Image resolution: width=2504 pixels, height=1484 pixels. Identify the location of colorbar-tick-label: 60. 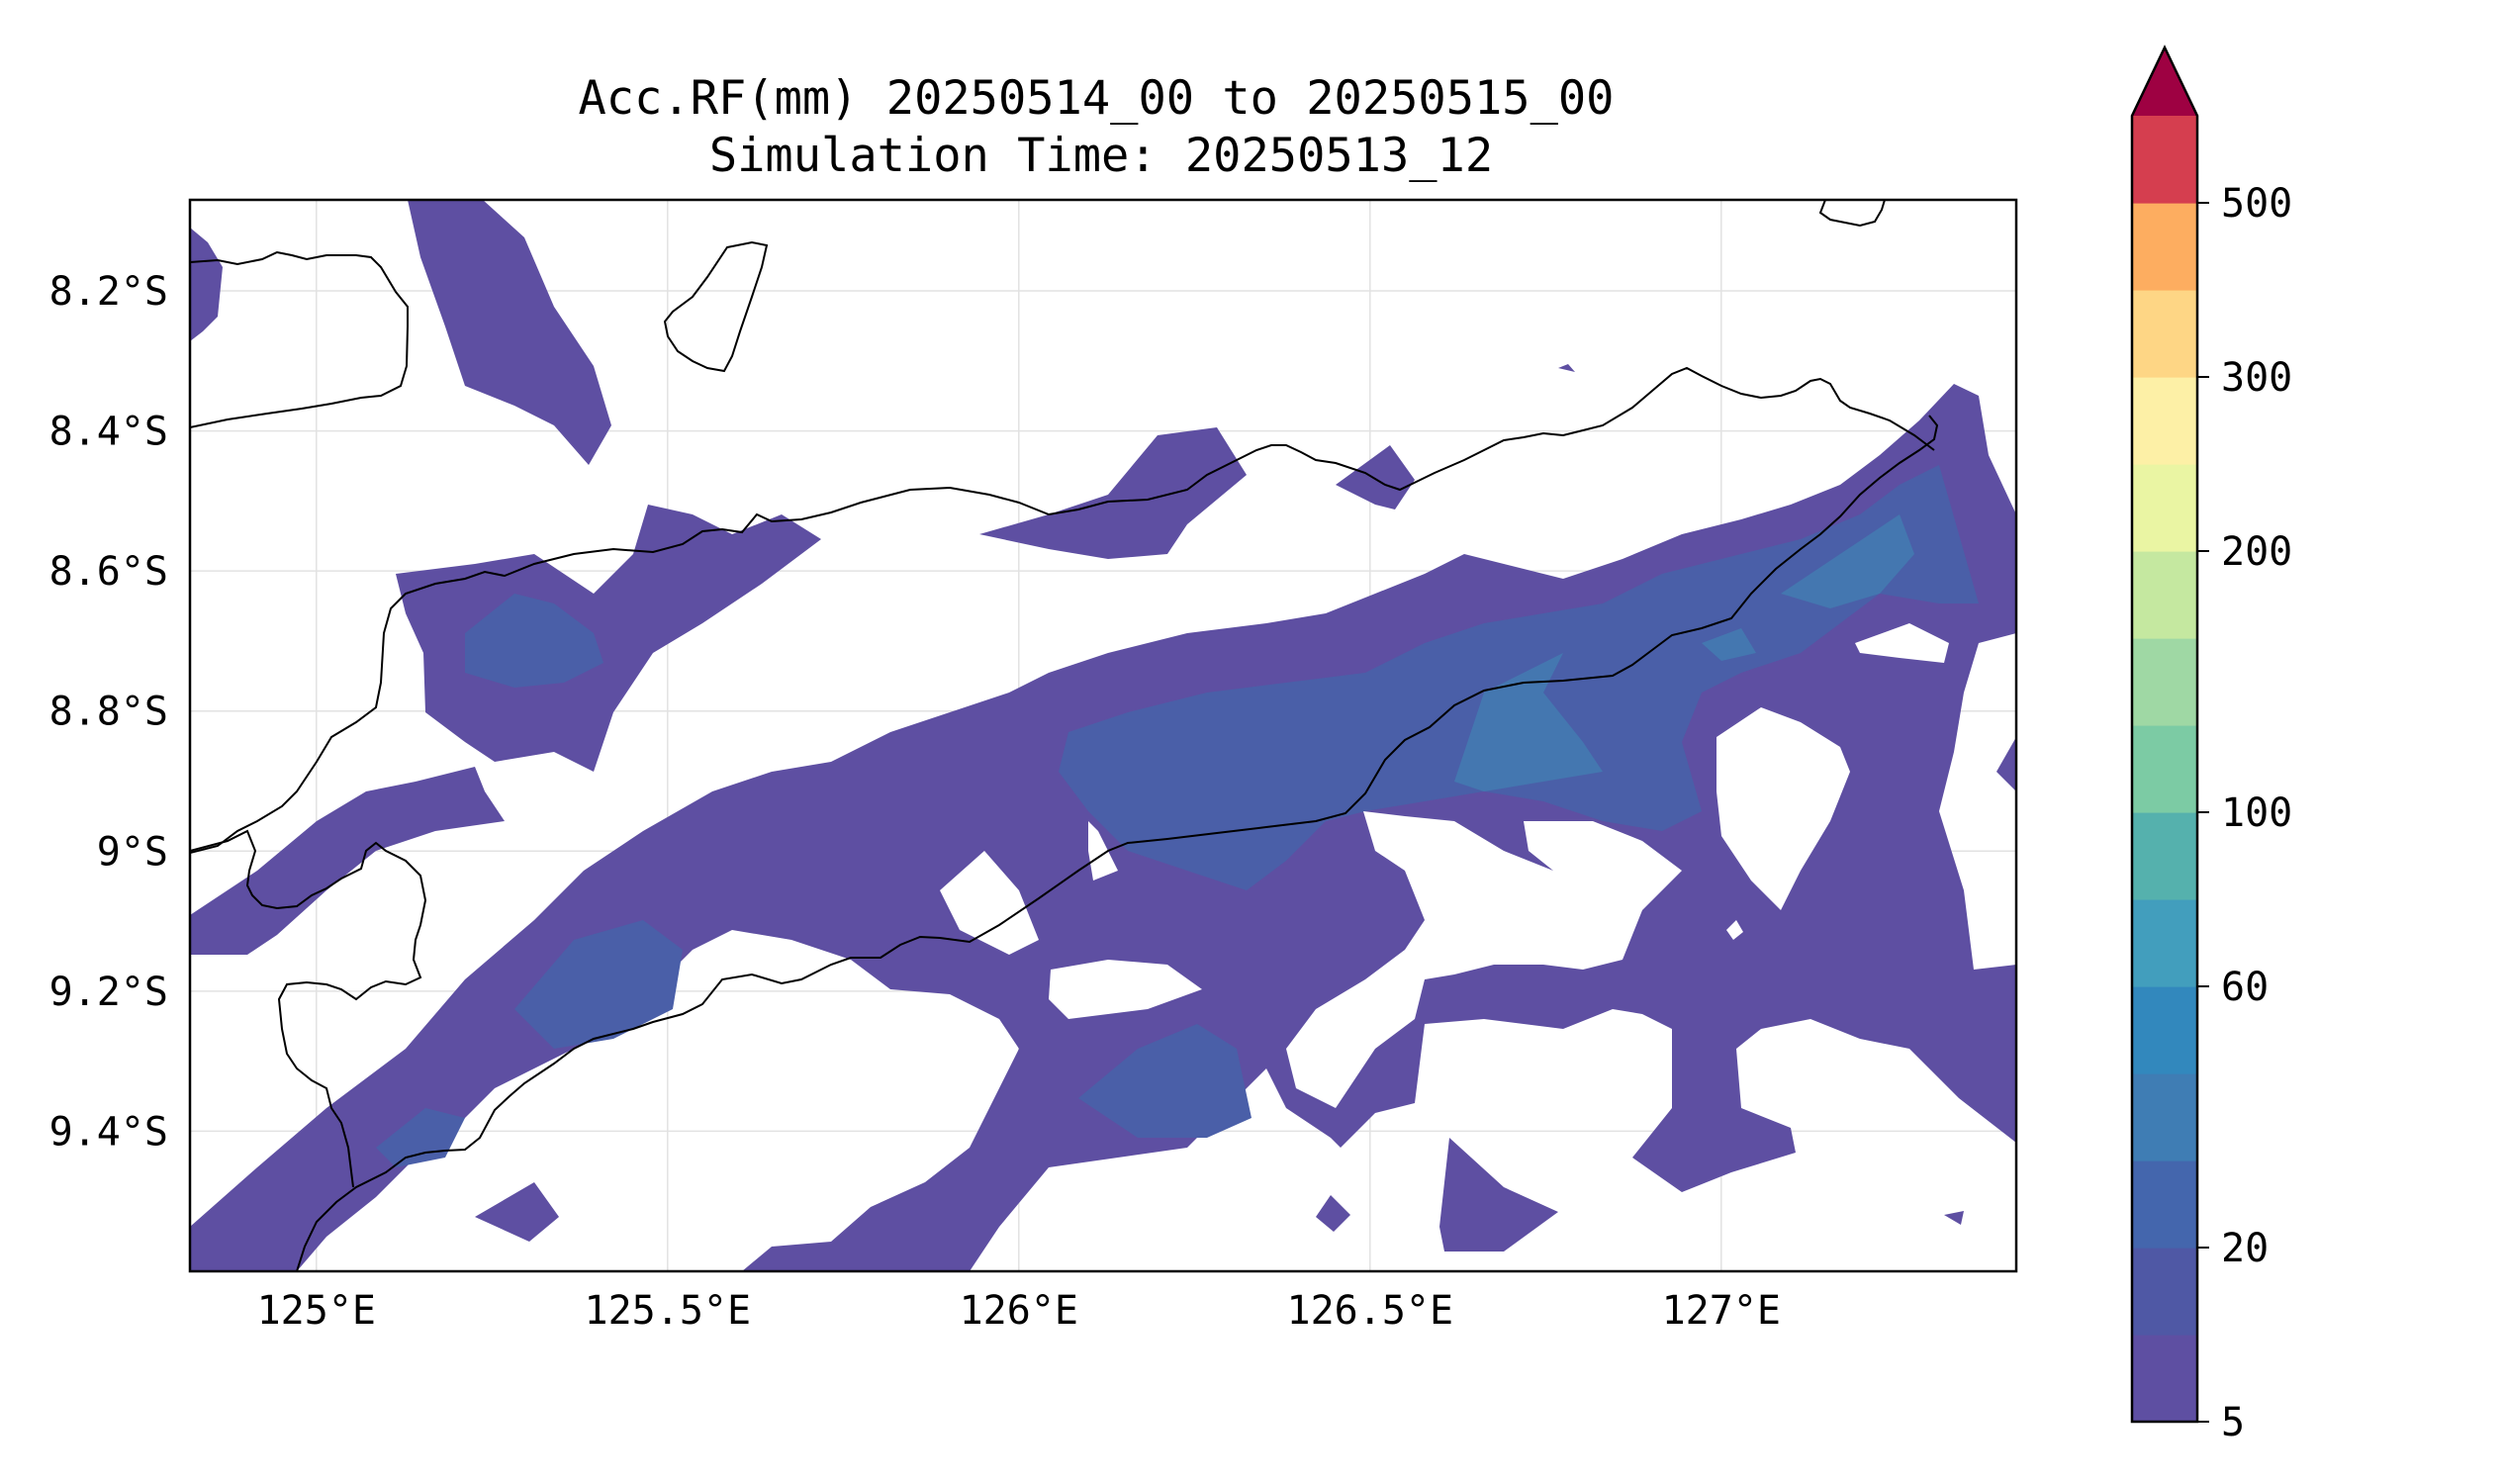
(2245, 987).